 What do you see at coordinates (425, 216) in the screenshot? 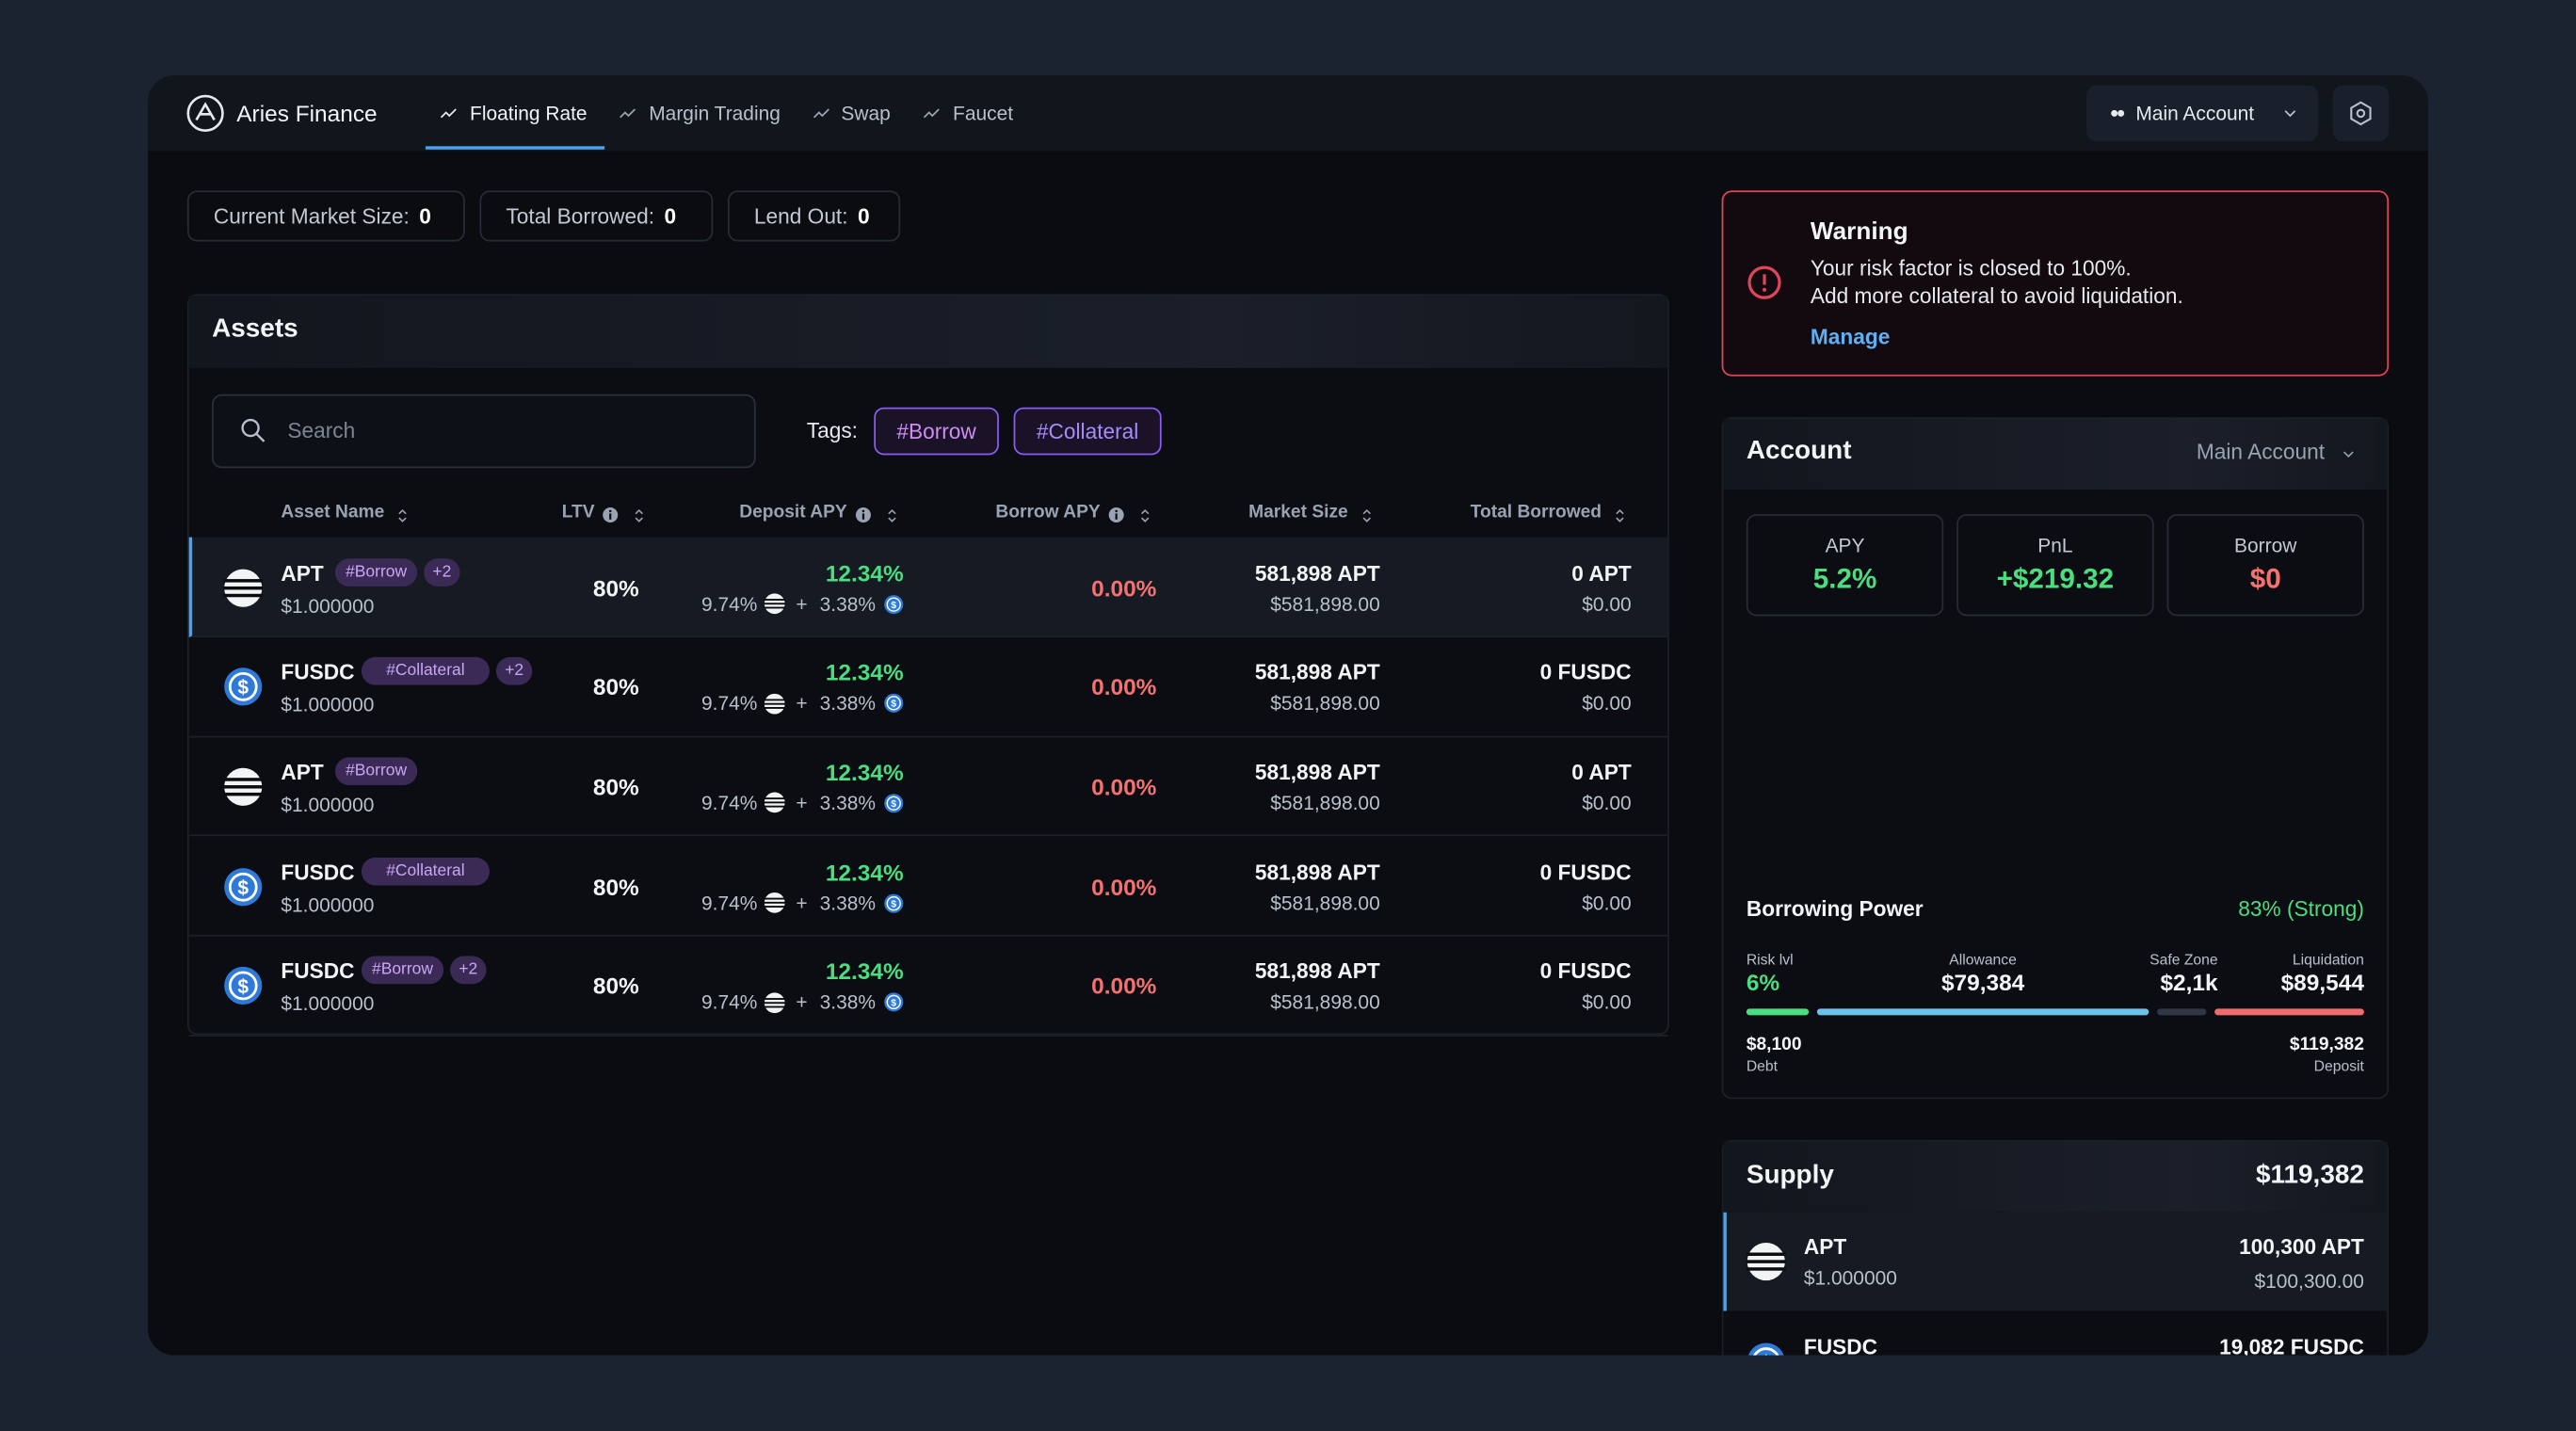
I see `stat-value: 0` at bounding box center [425, 216].